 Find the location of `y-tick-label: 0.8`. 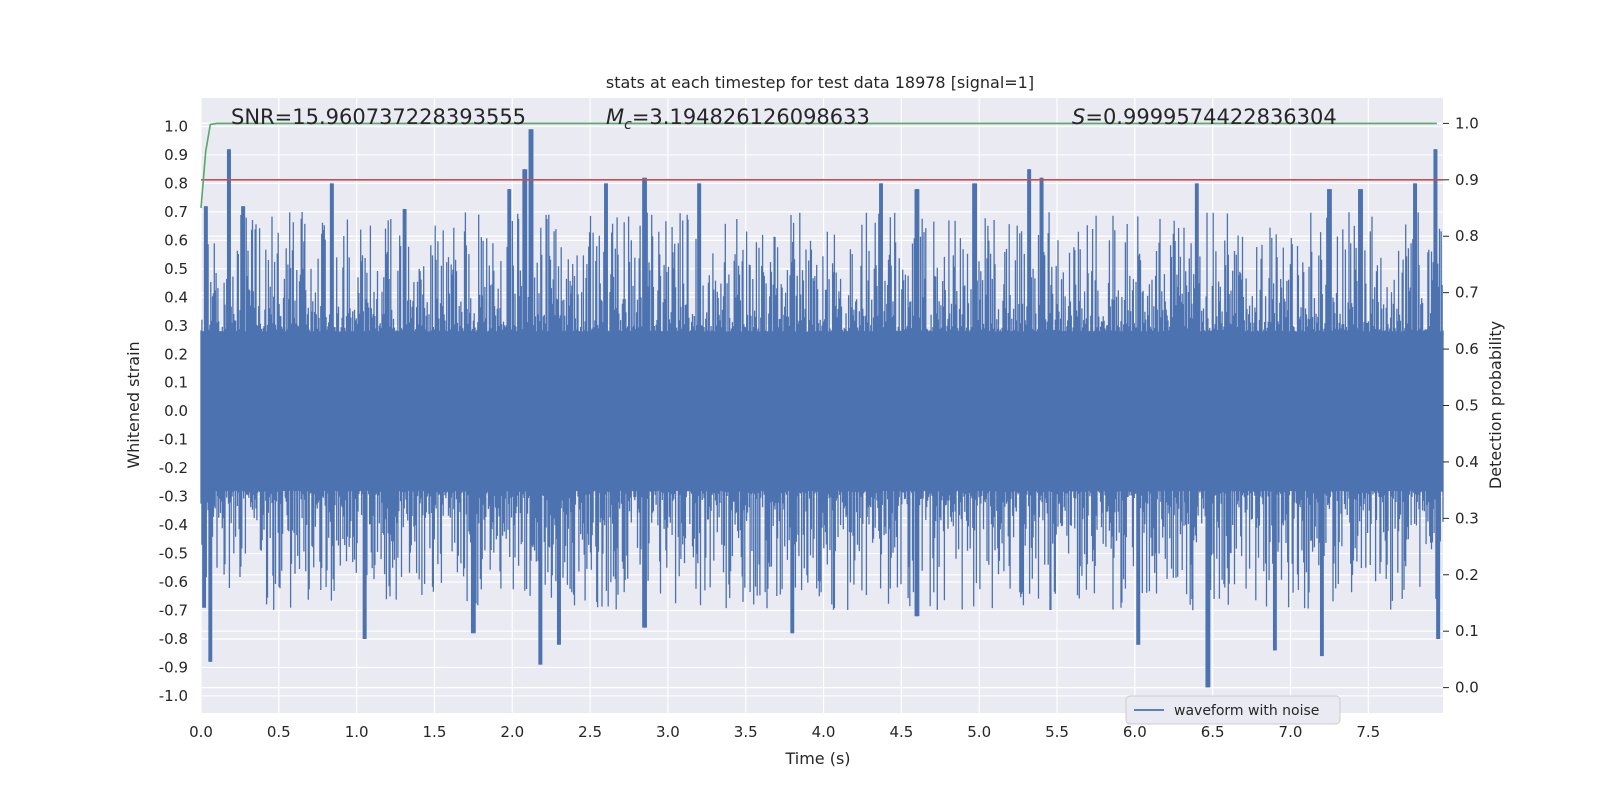

y-tick-label: 0.8 is located at coordinates (176, 183).